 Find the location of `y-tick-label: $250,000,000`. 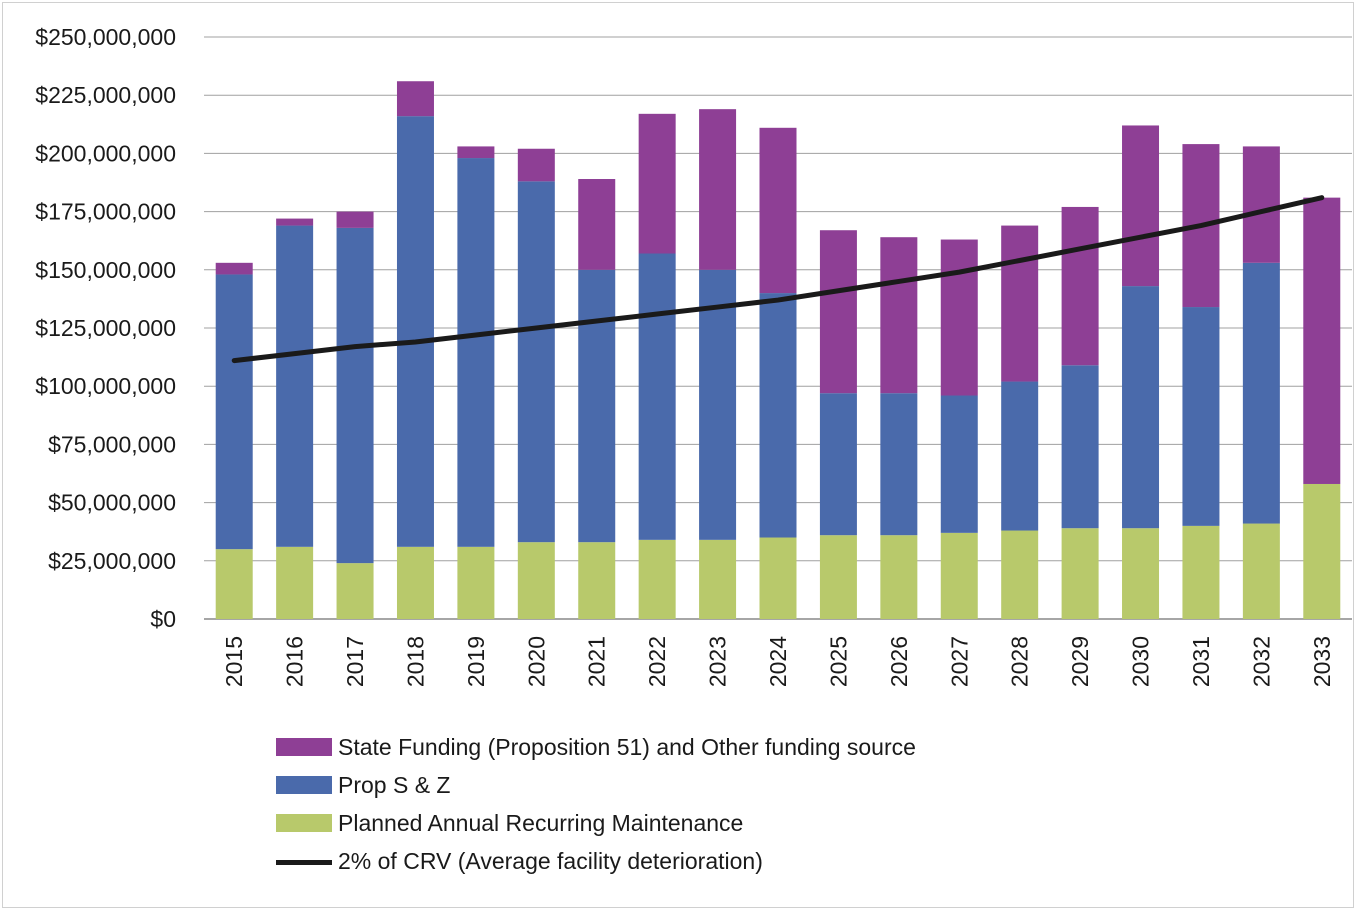

y-tick-label: $250,000,000 is located at coordinates (105, 37).